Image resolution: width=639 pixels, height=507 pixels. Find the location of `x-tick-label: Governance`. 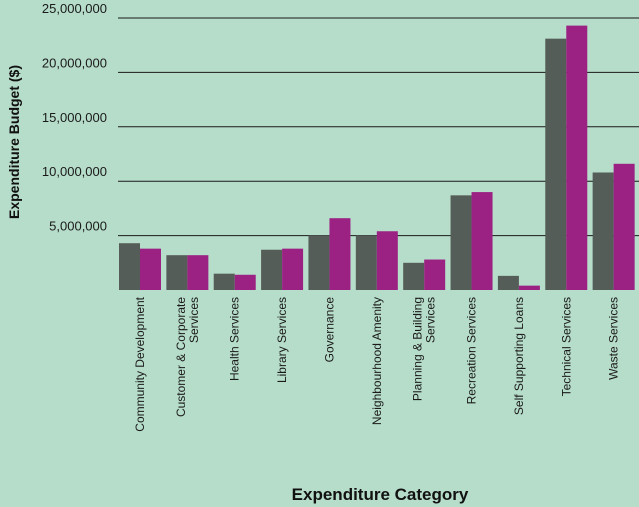

x-tick-label: Governance is located at coordinates (329, 330).